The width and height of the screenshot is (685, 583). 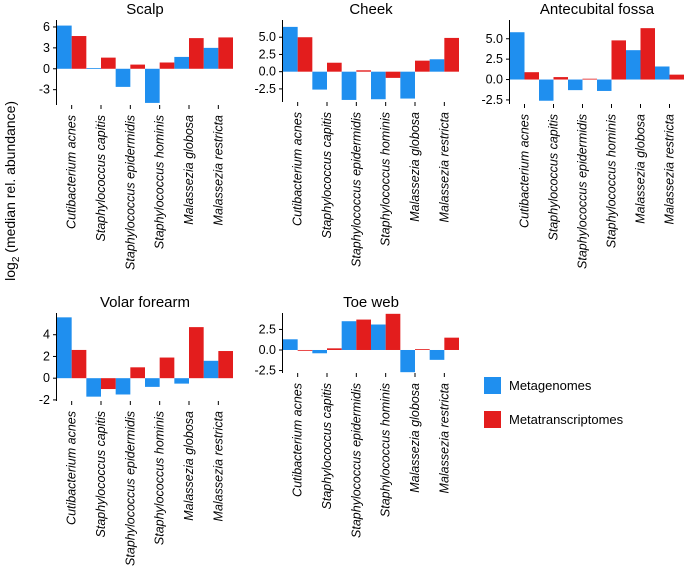 What do you see at coordinates (46, 335) in the screenshot?
I see `y-tick-label: 4` at bounding box center [46, 335].